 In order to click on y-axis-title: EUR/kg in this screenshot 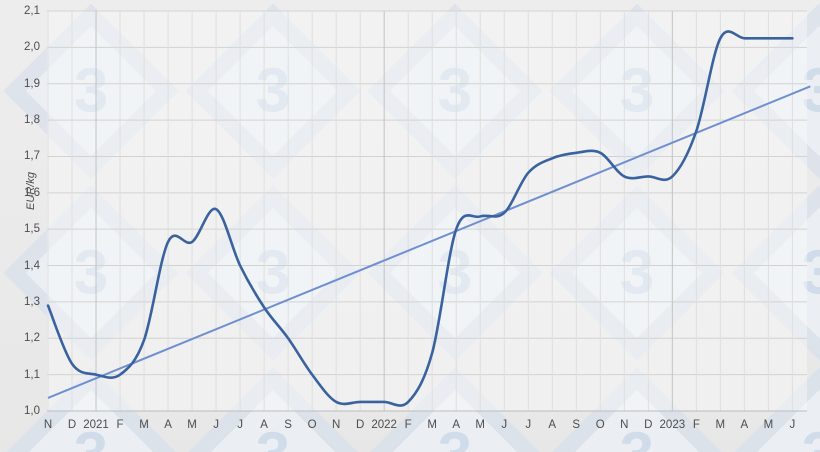, I will do `click(31, 191)`.